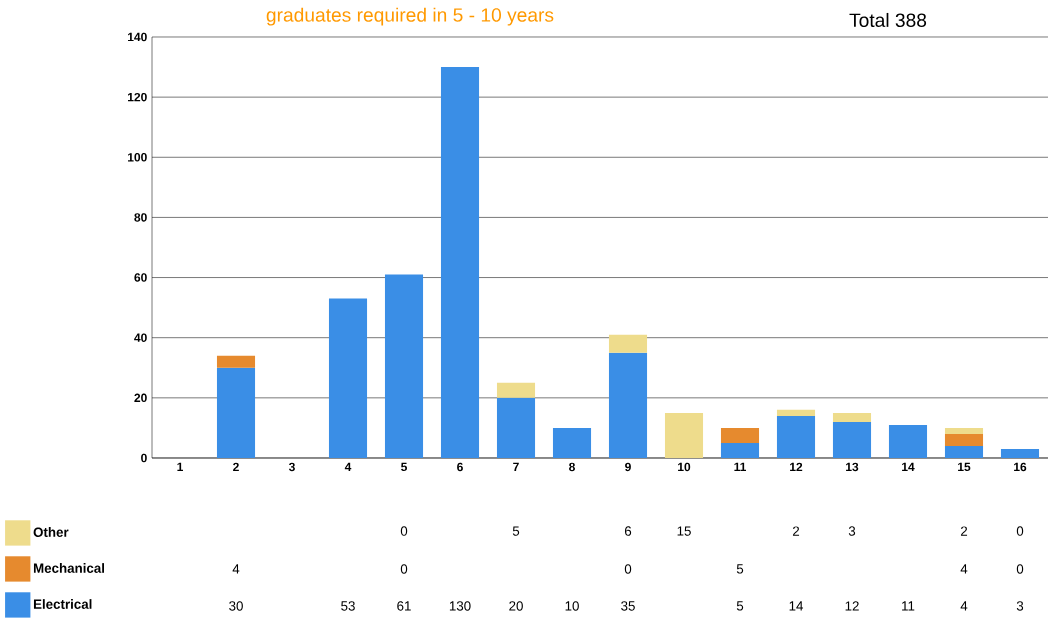 This screenshot has height=623, width=1050. Describe the element at coordinates (62, 604) in the screenshot. I see `legend-label: Electrical` at that location.